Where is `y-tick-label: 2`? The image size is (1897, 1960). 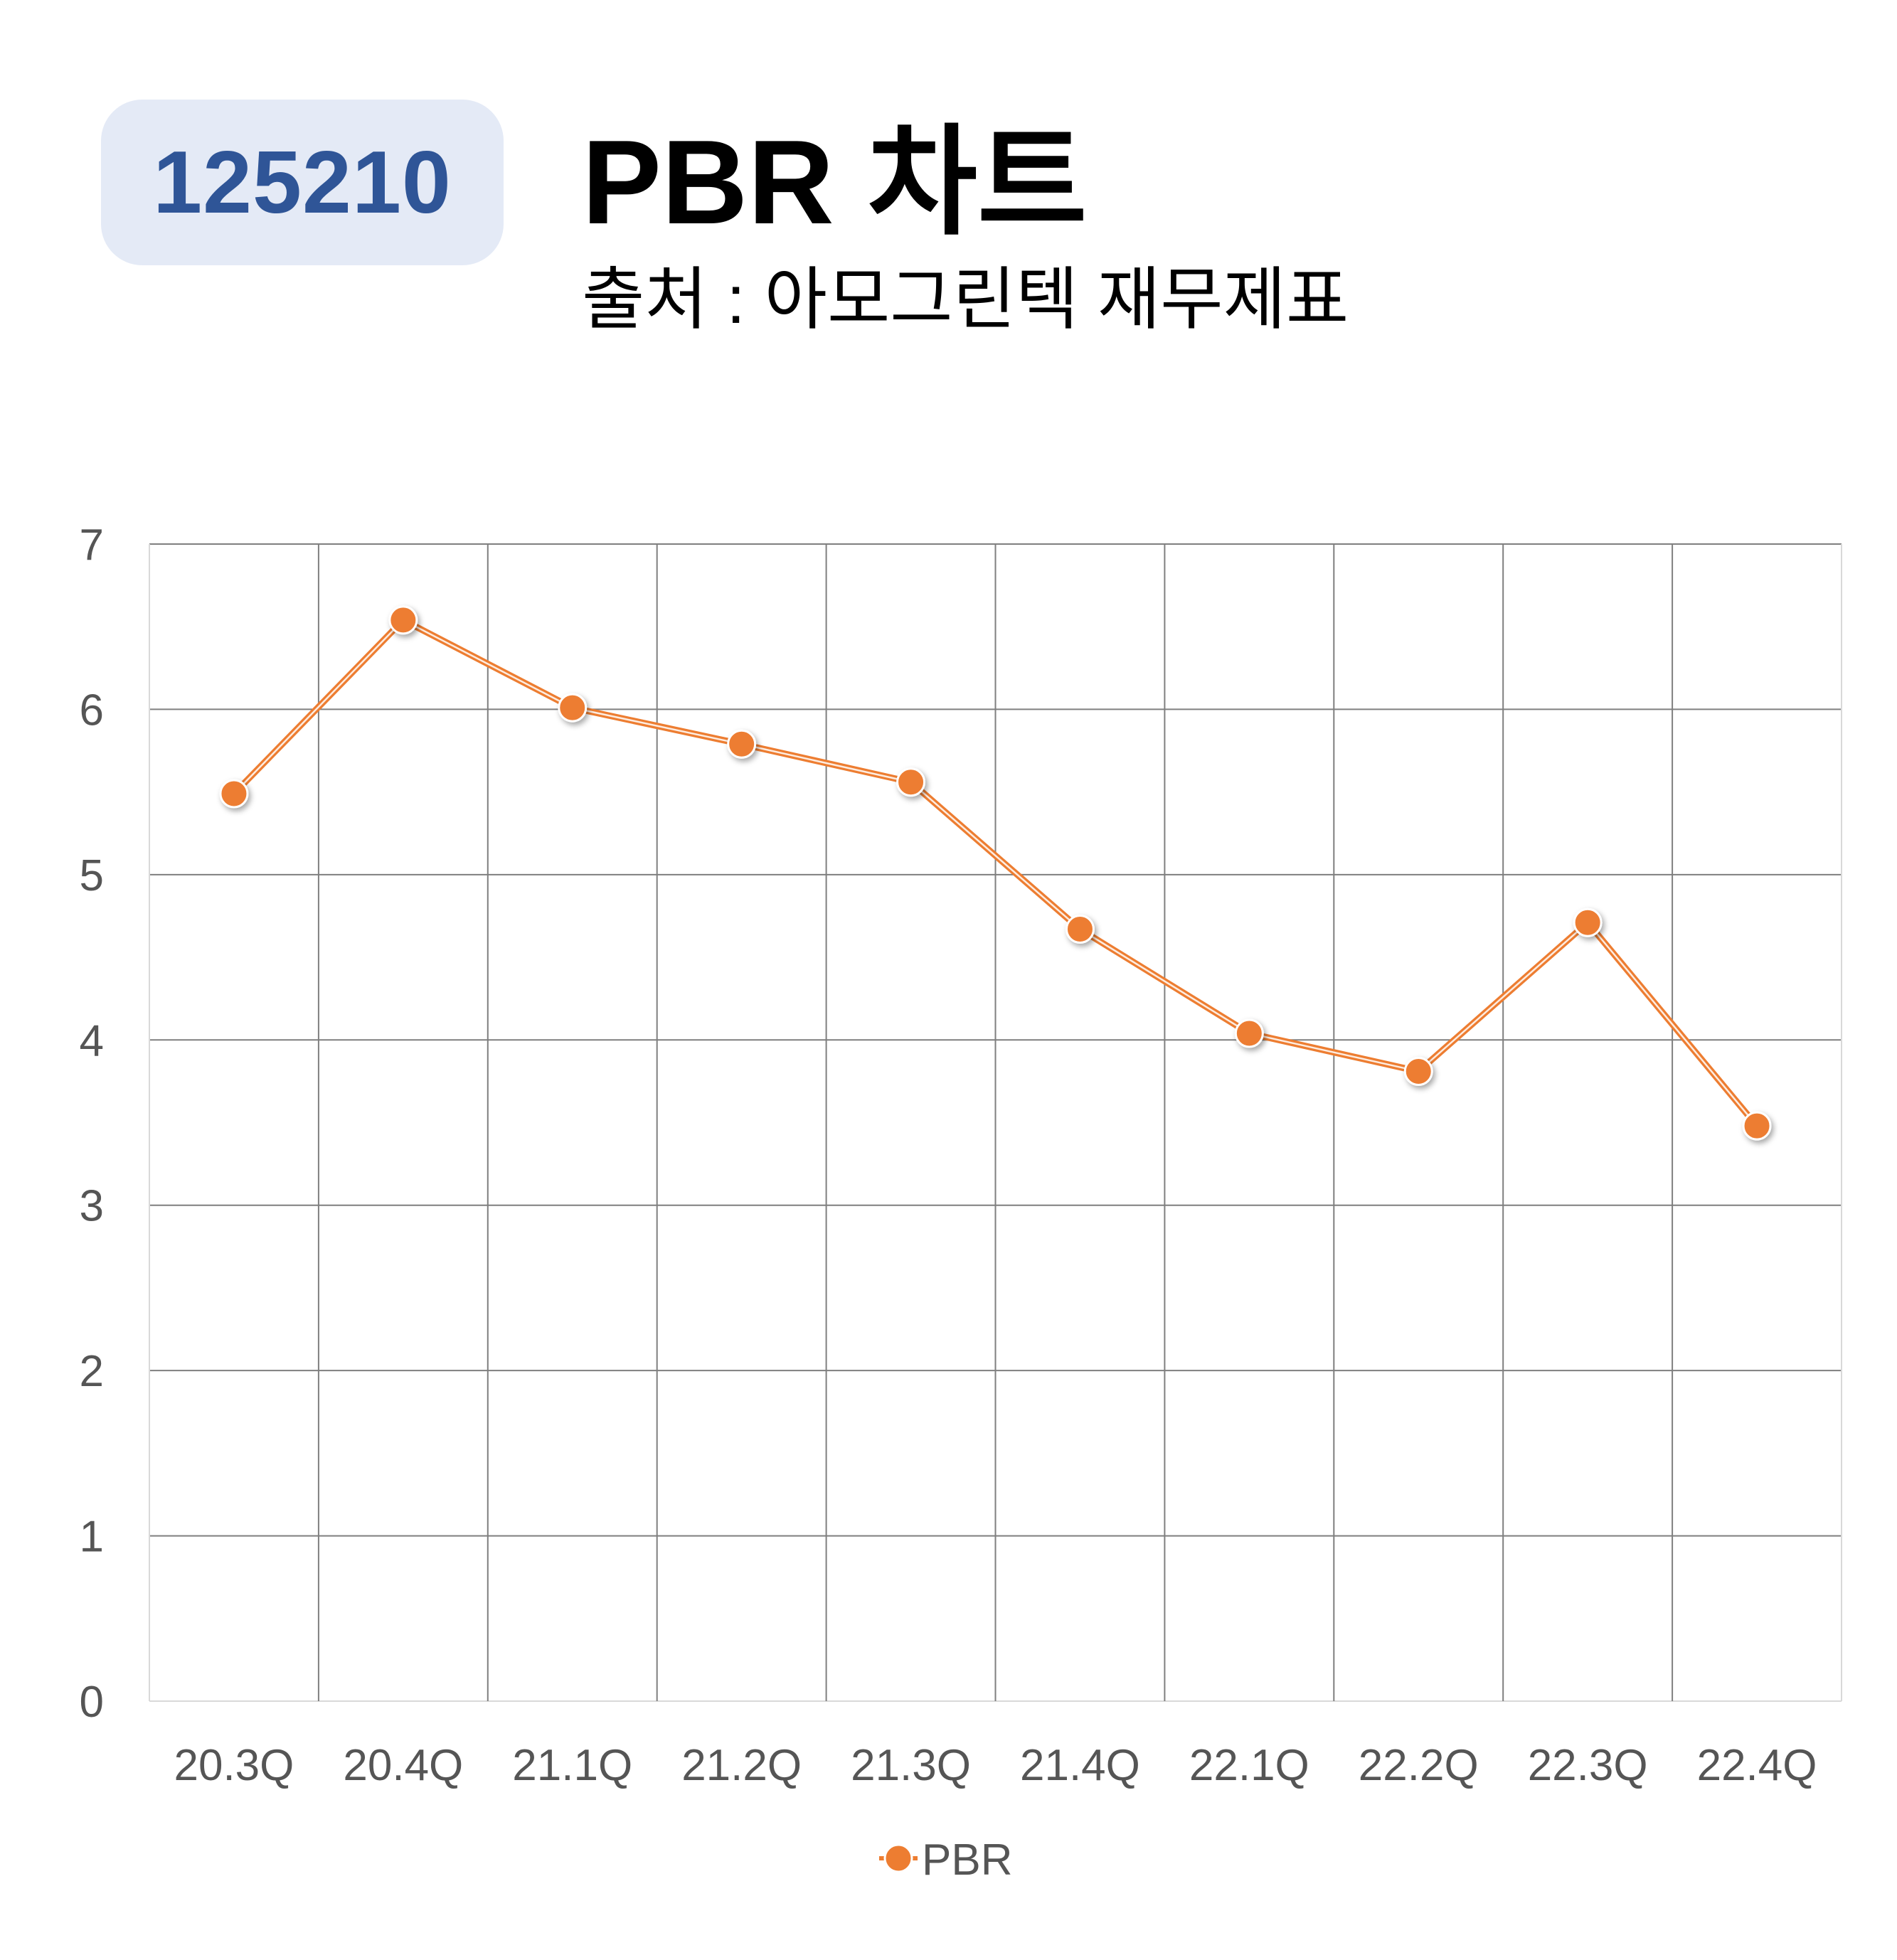
y-tick-label: 2 is located at coordinates (92, 1371).